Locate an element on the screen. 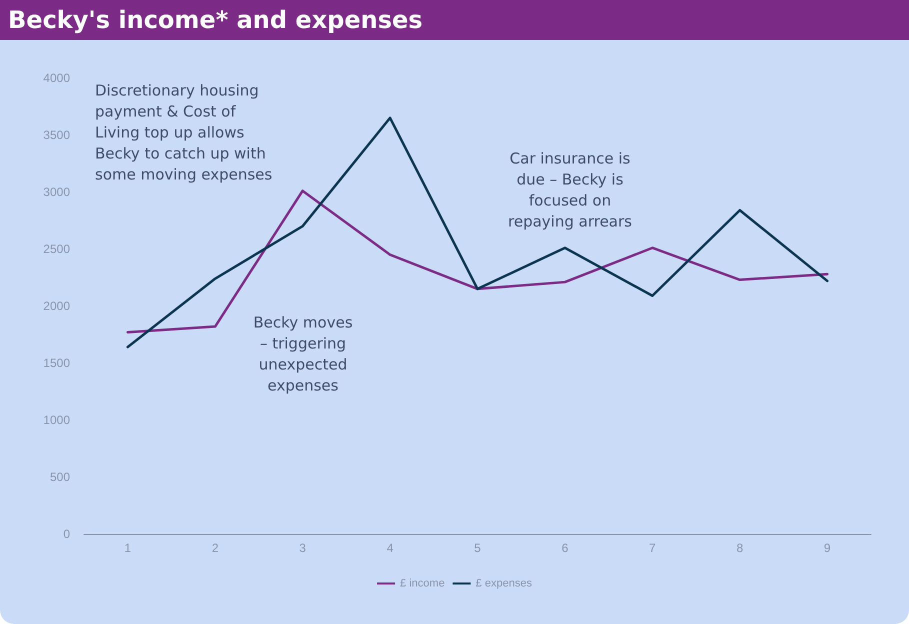 The image size is (909, 624). y-tick-label: 2000 is located at coordinates (56, 306).